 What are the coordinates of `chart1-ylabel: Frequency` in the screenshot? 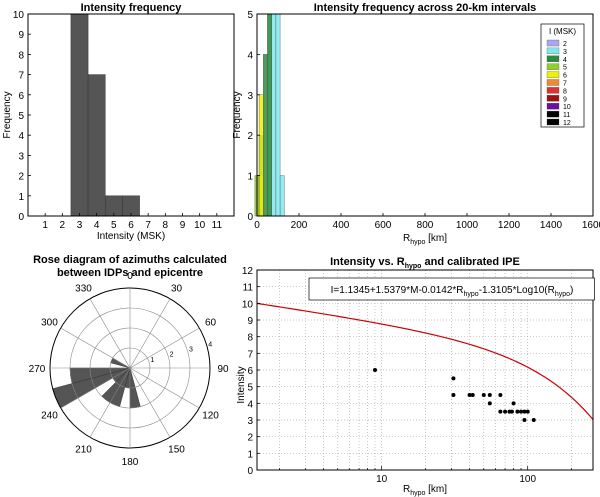 It's located at (7, 114).